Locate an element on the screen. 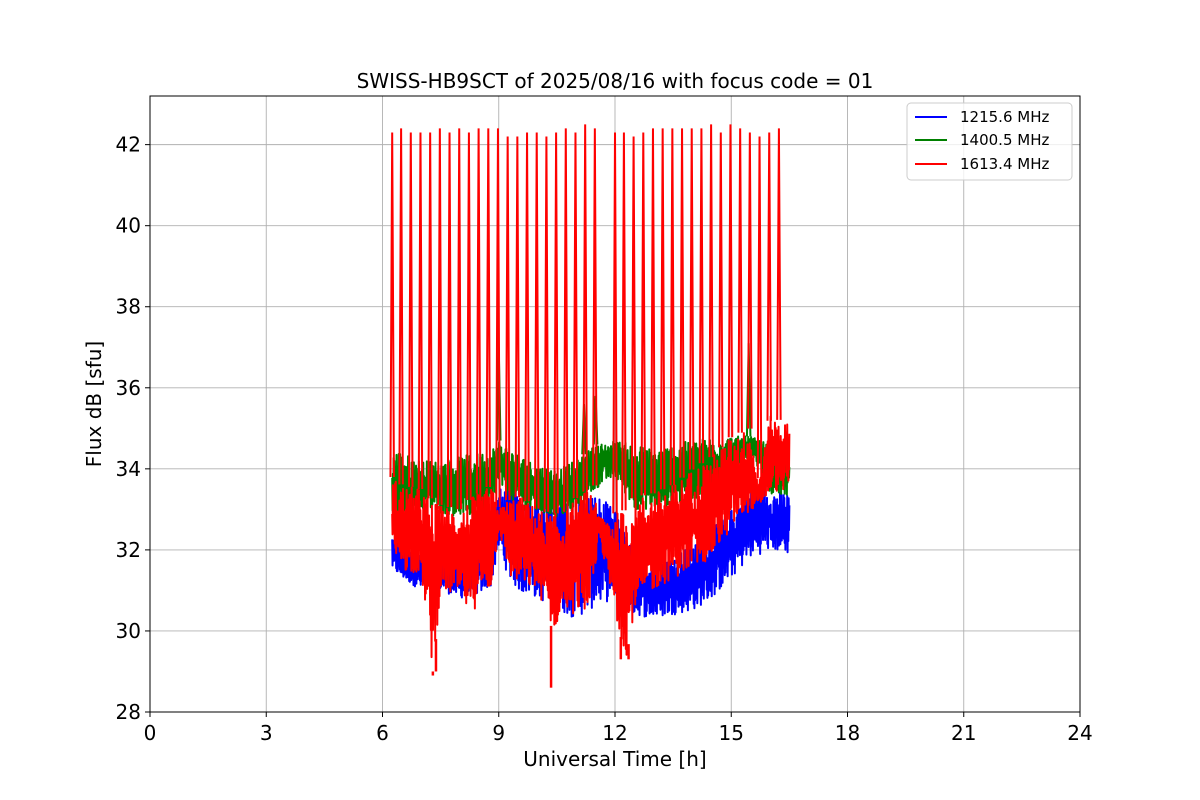 Image resolution: width=1200 pixels, height=800 pixels. x-tick-label: 6 is located at coordinates (382, 733).